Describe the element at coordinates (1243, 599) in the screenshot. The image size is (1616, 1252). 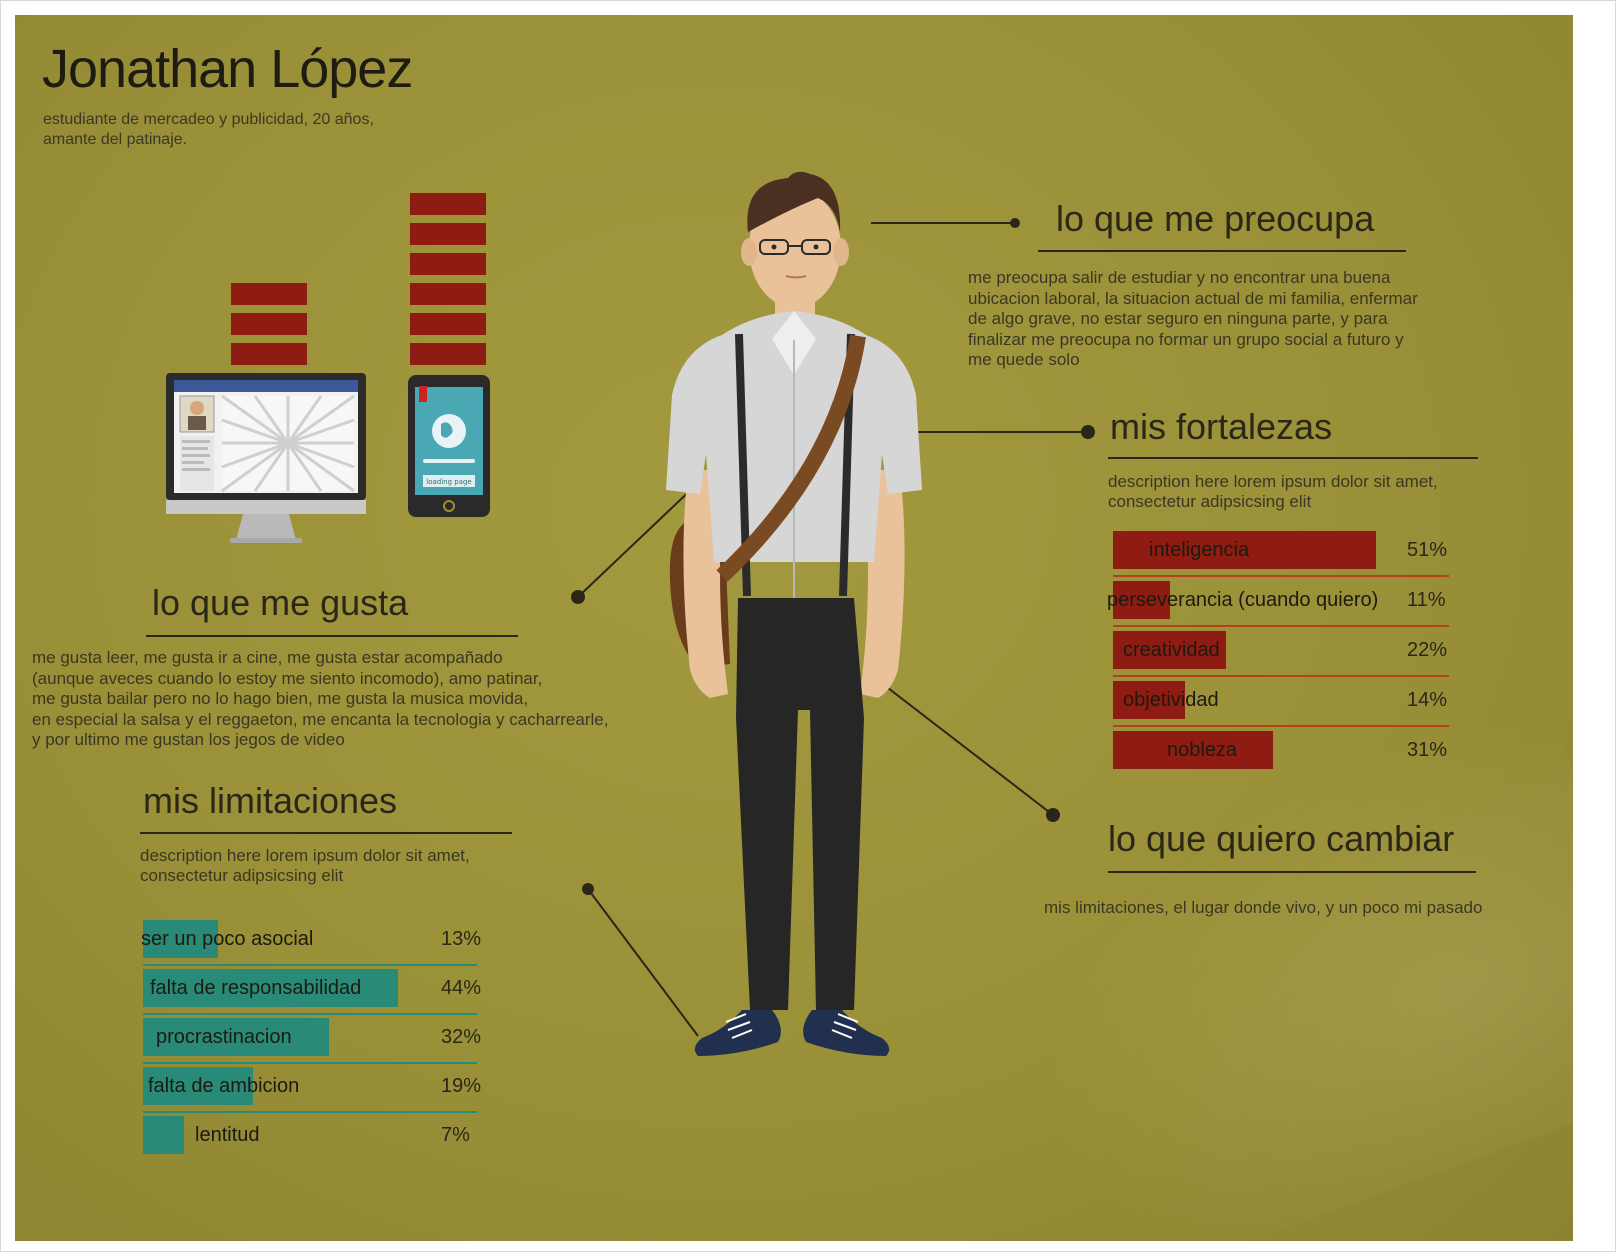
I see `strength-label: perseverancia (cuando quiero)` at that location.